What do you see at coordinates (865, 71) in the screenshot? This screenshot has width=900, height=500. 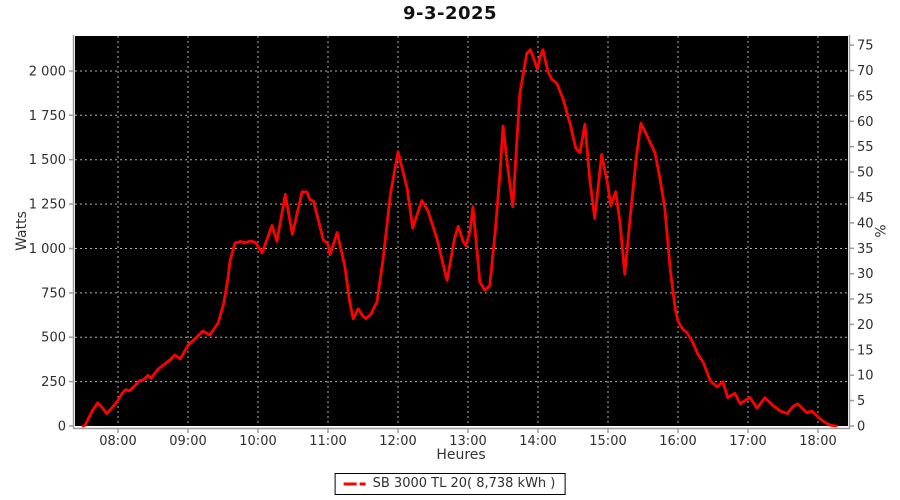 I see `svg-text: 70` at bounding box center [865, 71].